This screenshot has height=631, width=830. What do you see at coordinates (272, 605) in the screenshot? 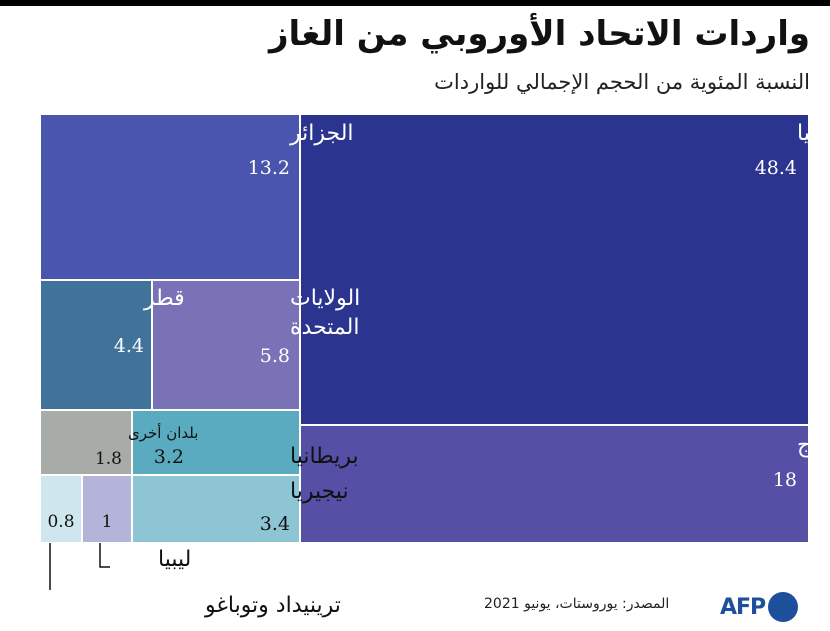
I see `callout-label-9: ترينيداد وتوباغو` at bounding box center [272, 605].